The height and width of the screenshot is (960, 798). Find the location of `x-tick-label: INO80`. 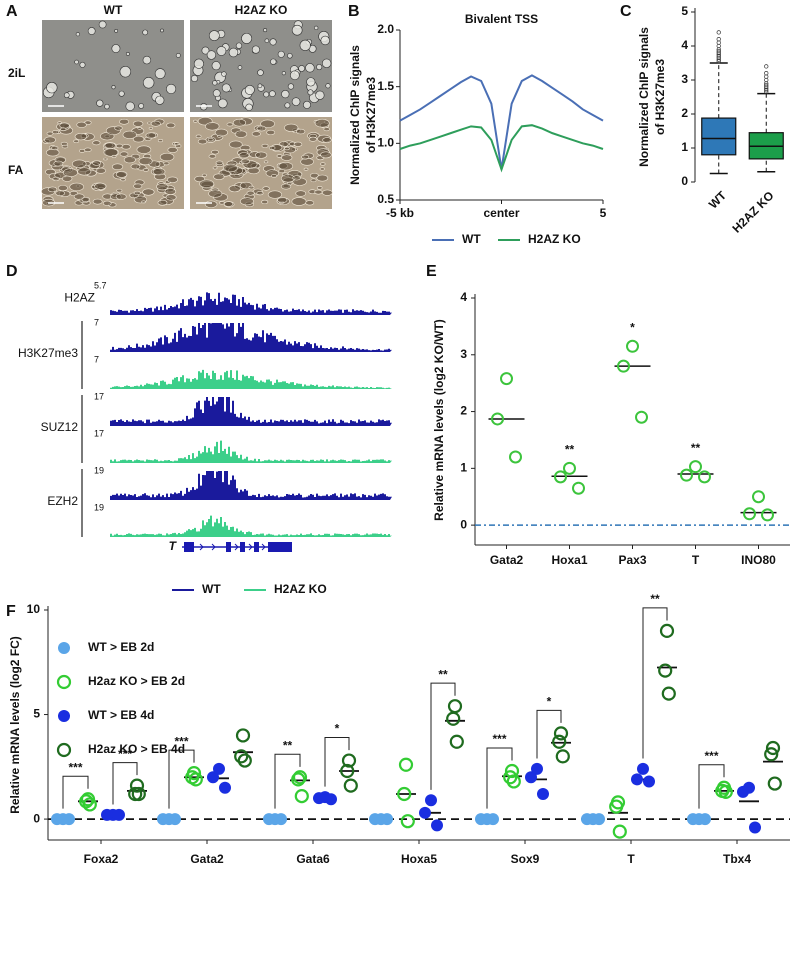

x-tick-label: INO80 is located at coordinates (758, 560).